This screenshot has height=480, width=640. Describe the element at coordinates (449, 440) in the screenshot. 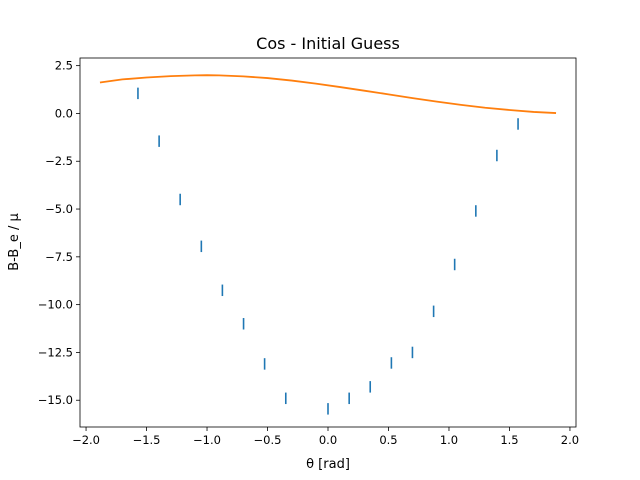

I see `x-tick-label: 1.0` at that location.